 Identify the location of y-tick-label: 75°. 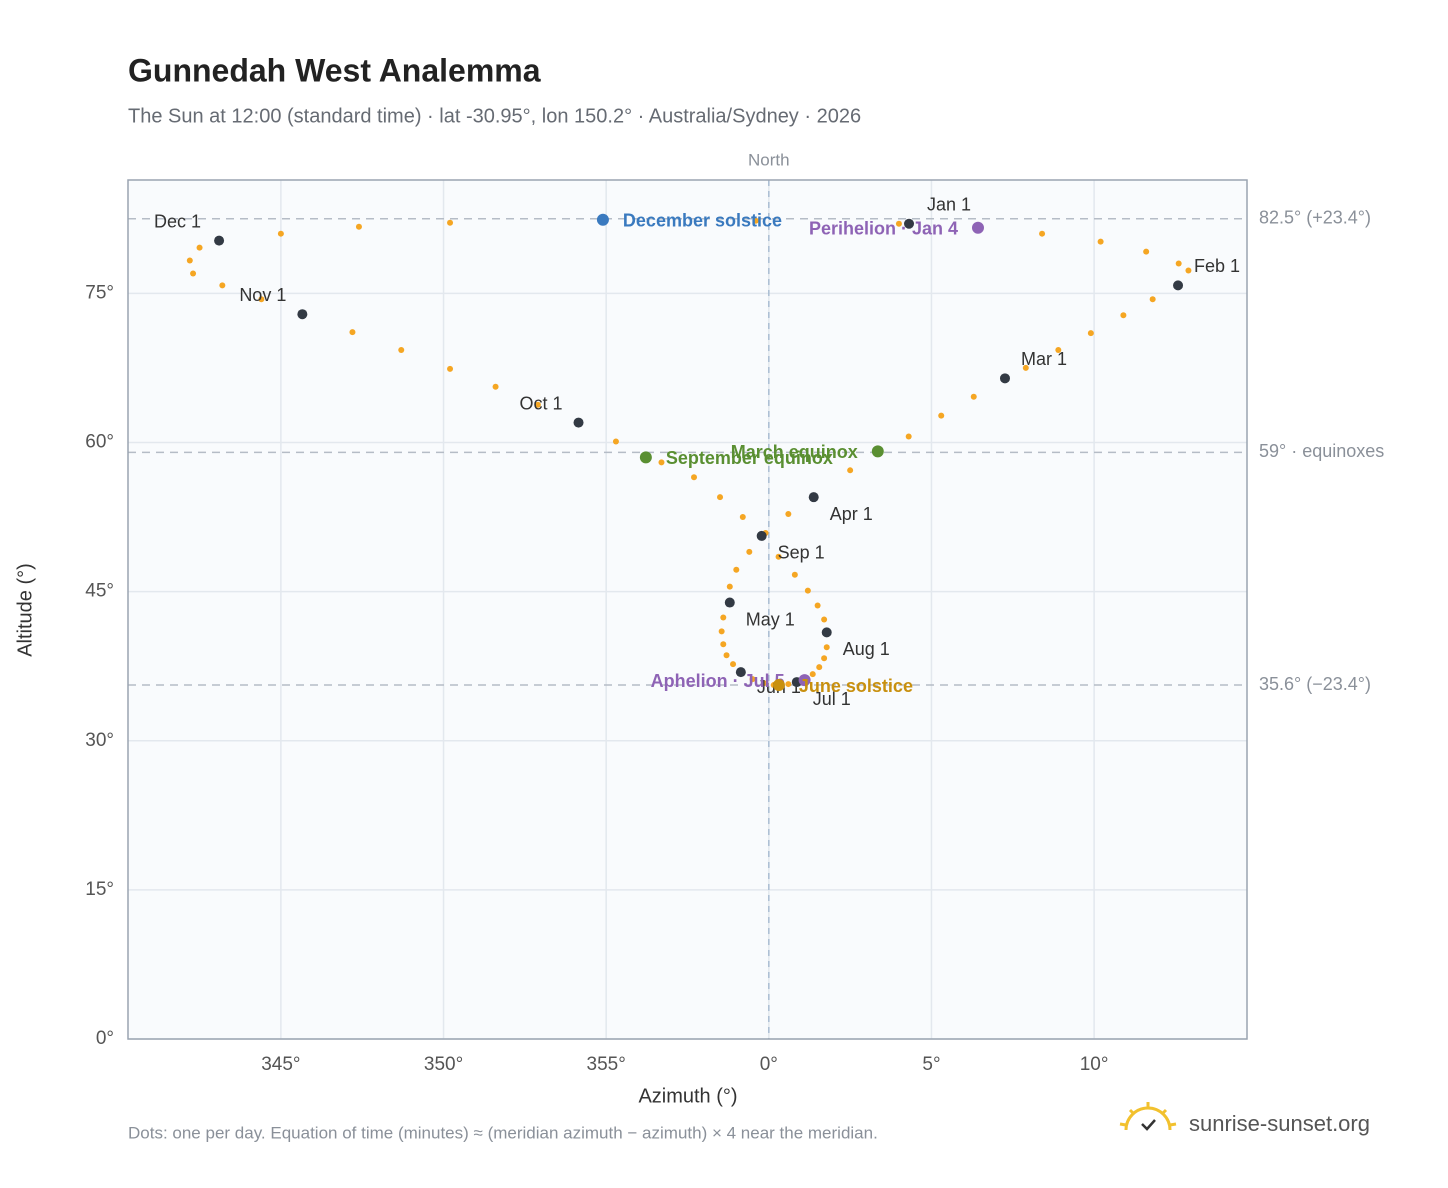
(99, 292).